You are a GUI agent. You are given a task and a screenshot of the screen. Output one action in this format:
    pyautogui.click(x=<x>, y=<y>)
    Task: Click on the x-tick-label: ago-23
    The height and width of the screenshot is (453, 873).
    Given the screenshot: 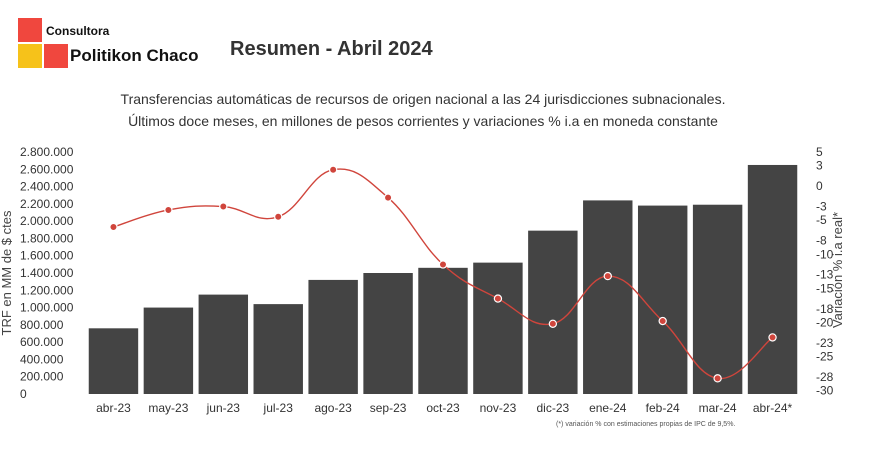 What is the action you would take?
    pyautogui.click(x=333, y=408)
    